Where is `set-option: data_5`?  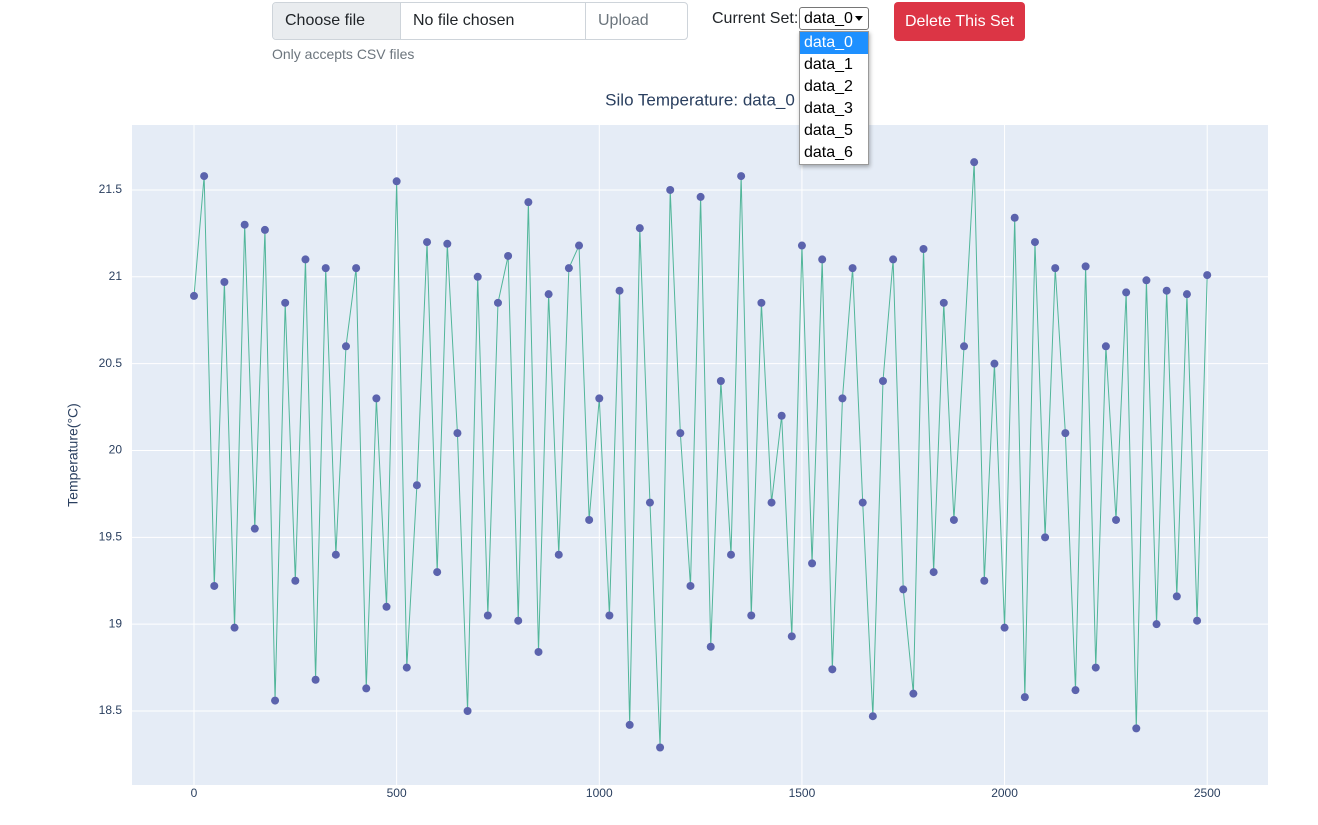 set-option: data_5 is located at coordinates (828, 130).